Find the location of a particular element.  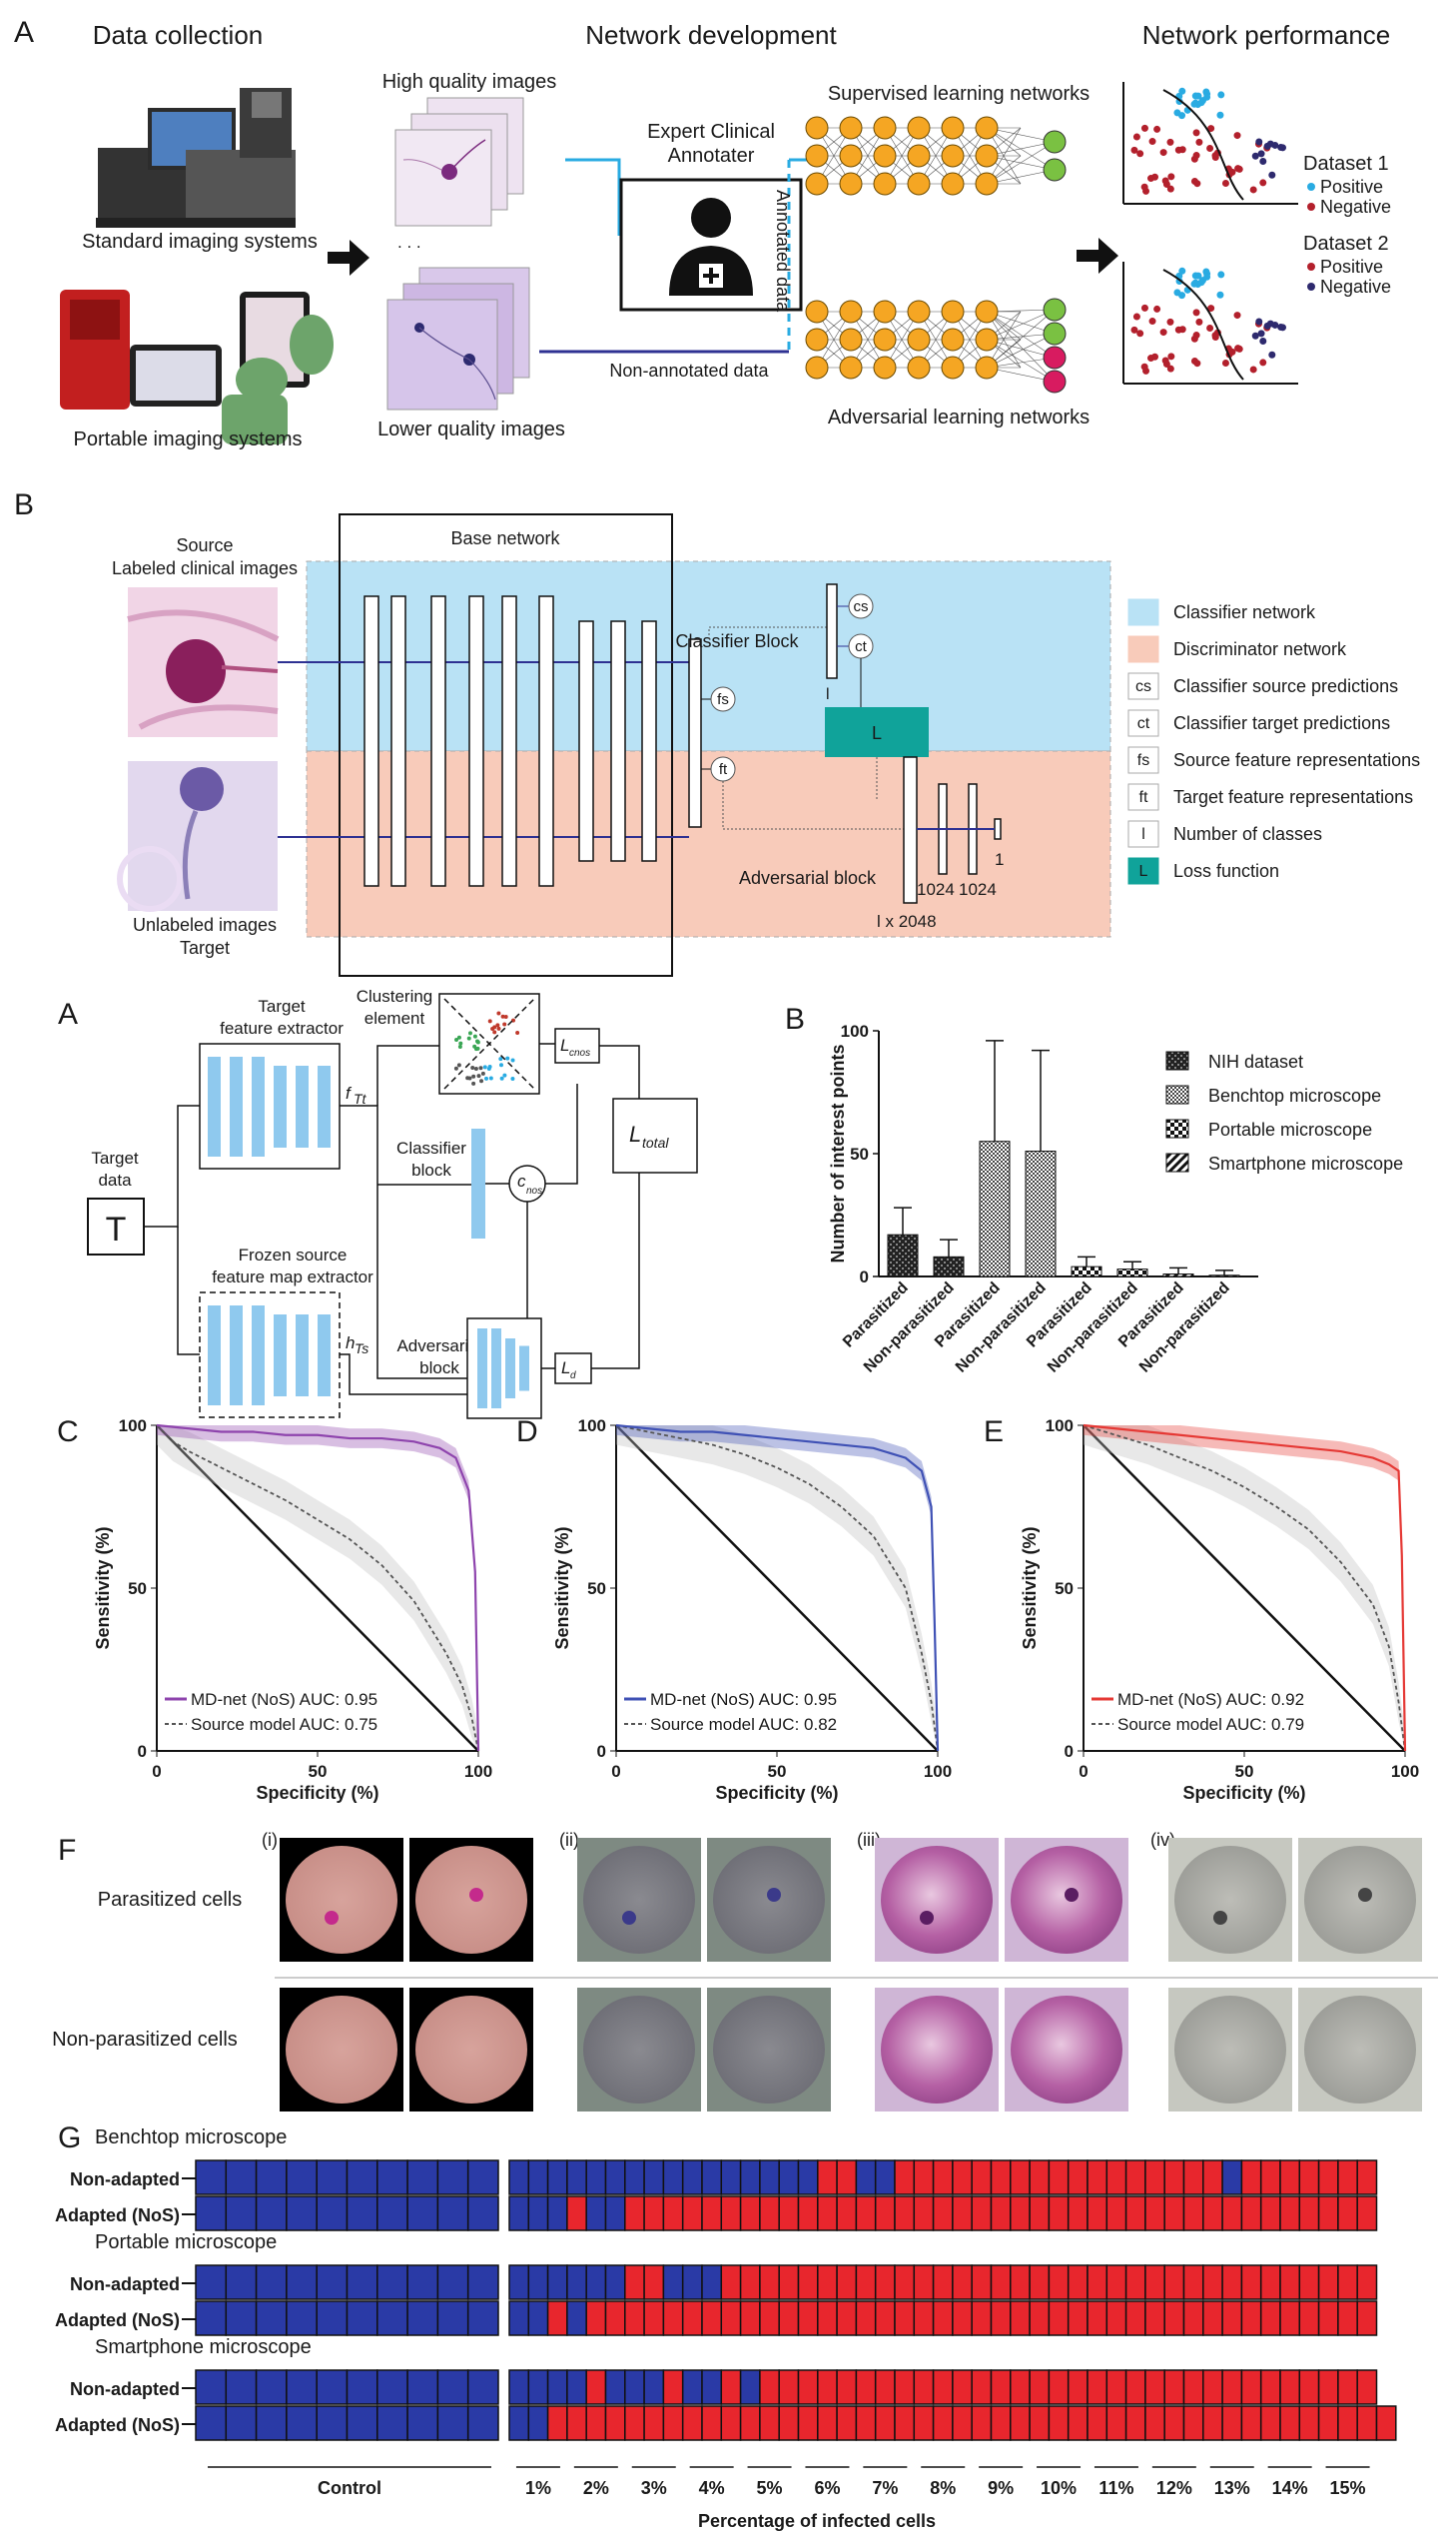

scatter-point-positive is located at coordinates (1194, 104).